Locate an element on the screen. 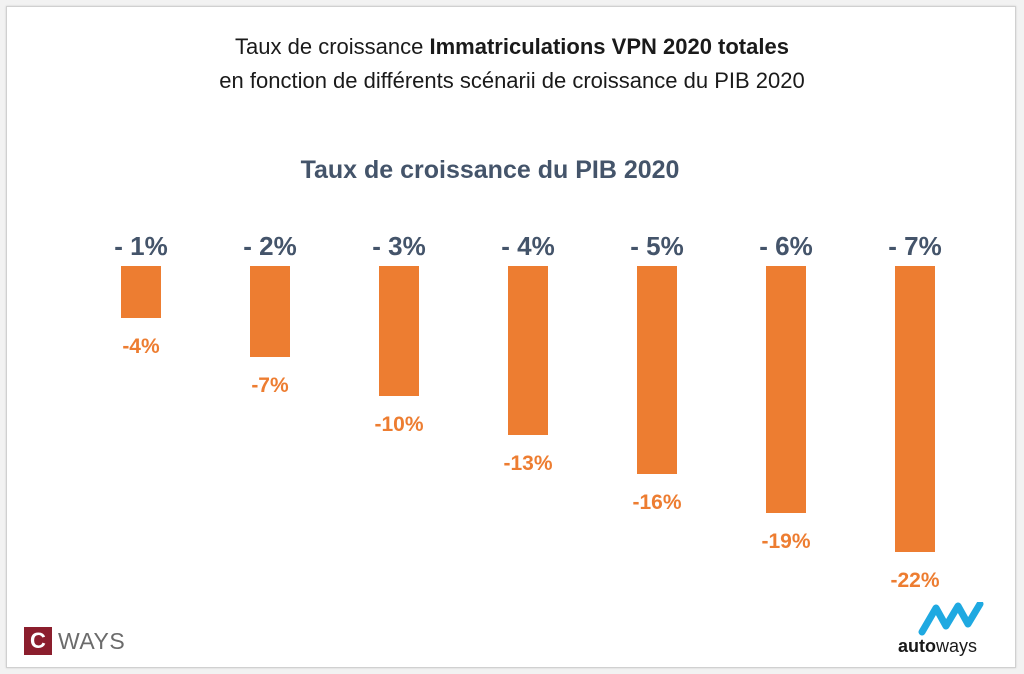  autoways-text-bold: auto is located at coordinates (917, 646).